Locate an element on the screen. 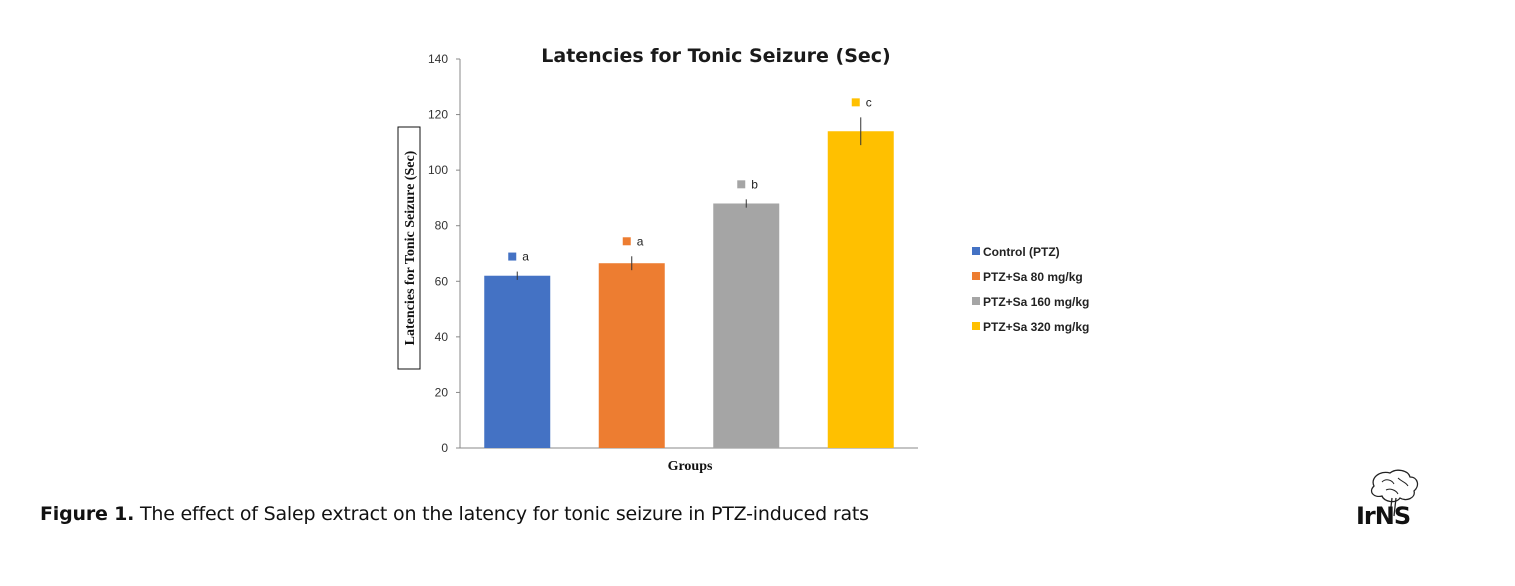 The image size is (1515, 586). legend-label: PTZ+Sa 160 mg/kg is located at coordinates (1036, 302).